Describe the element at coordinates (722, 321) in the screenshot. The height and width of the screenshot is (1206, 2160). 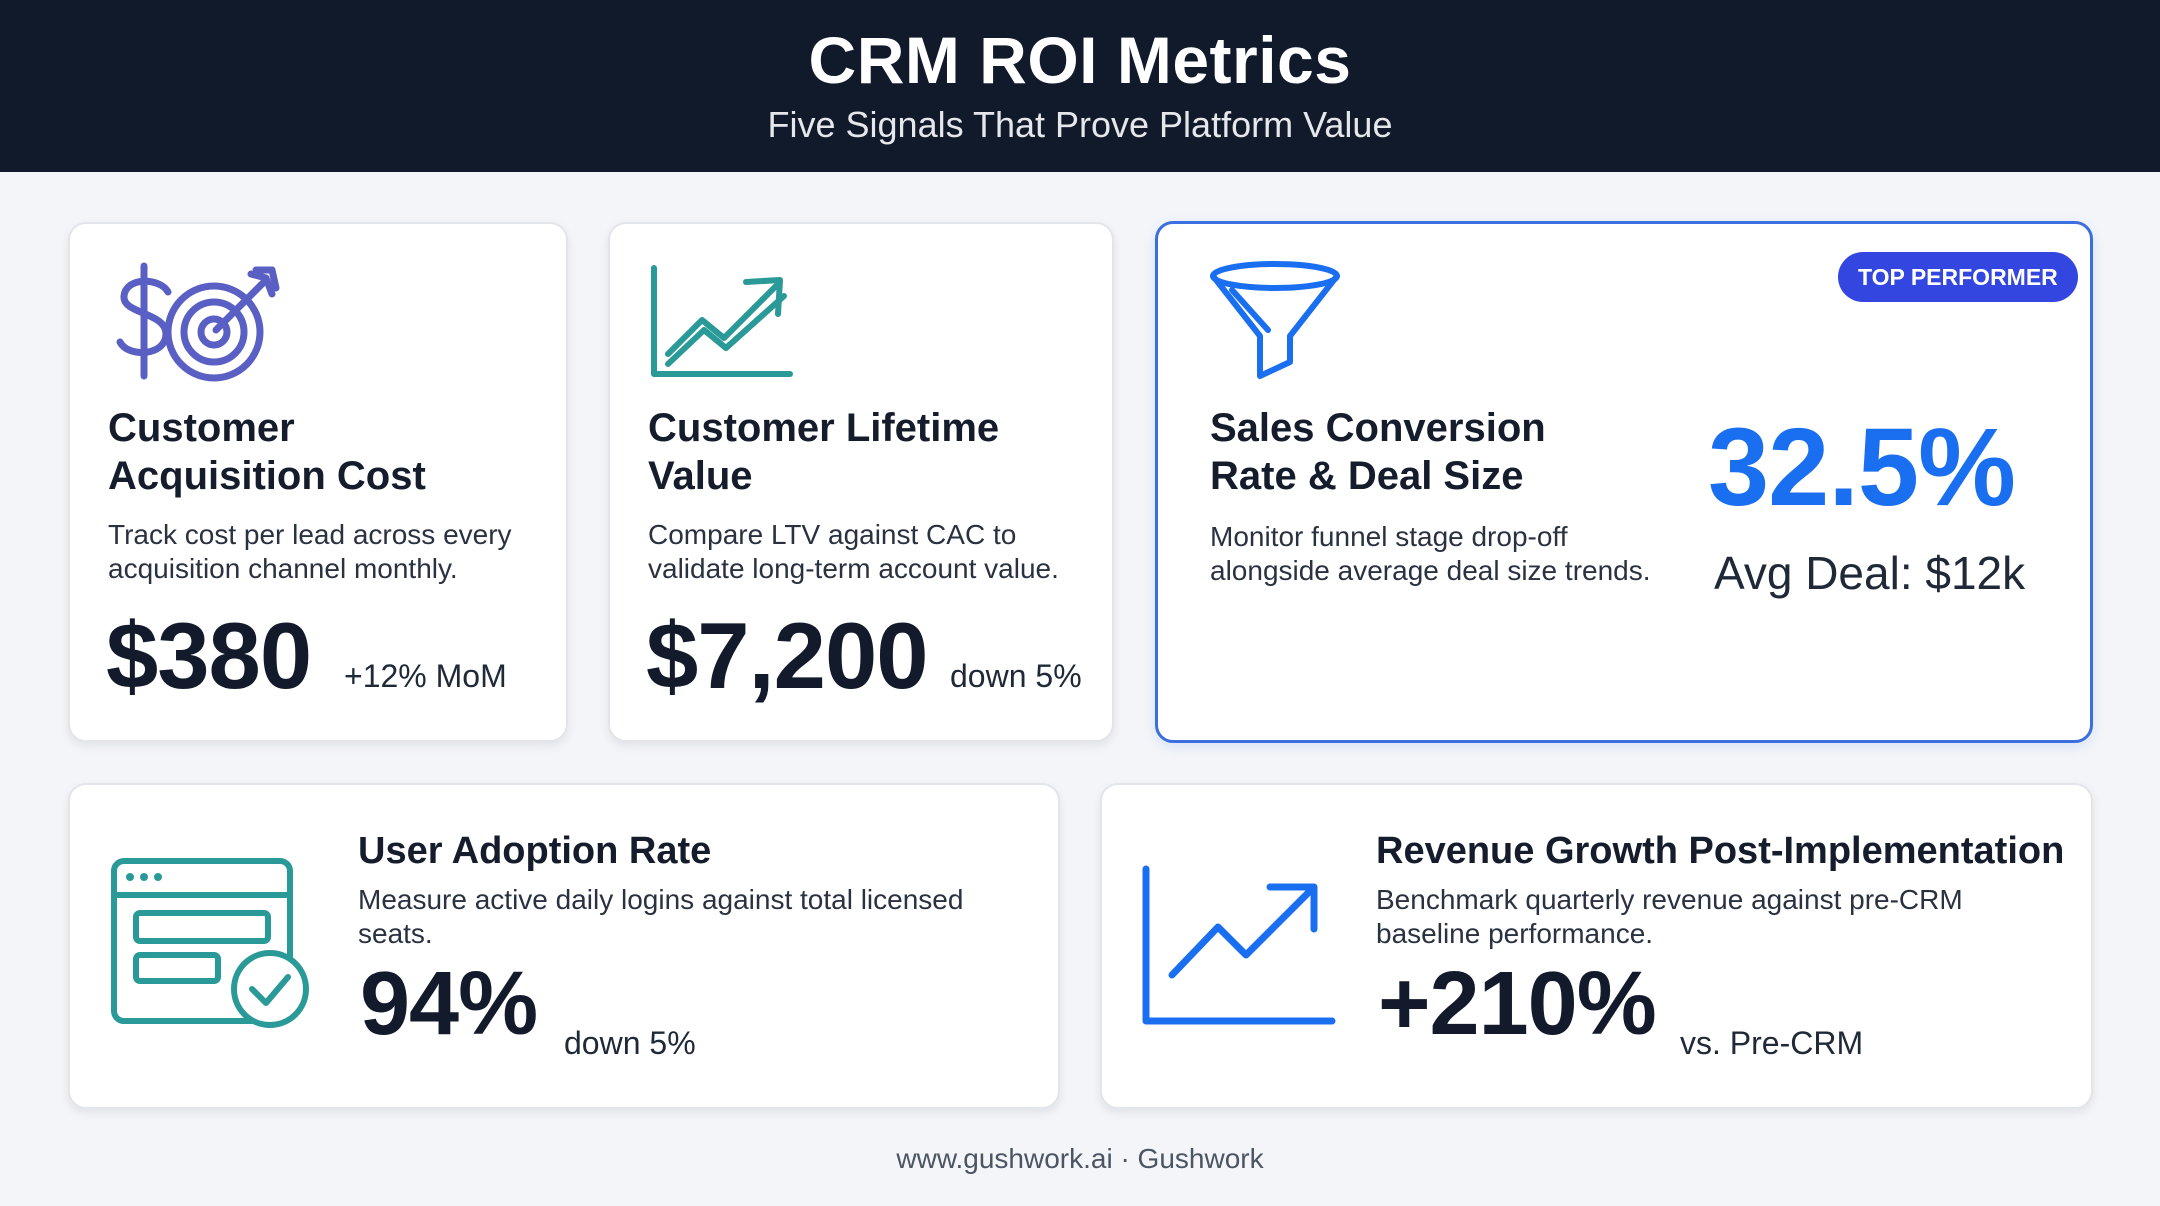
I see `trend-chart-icon` at that location.